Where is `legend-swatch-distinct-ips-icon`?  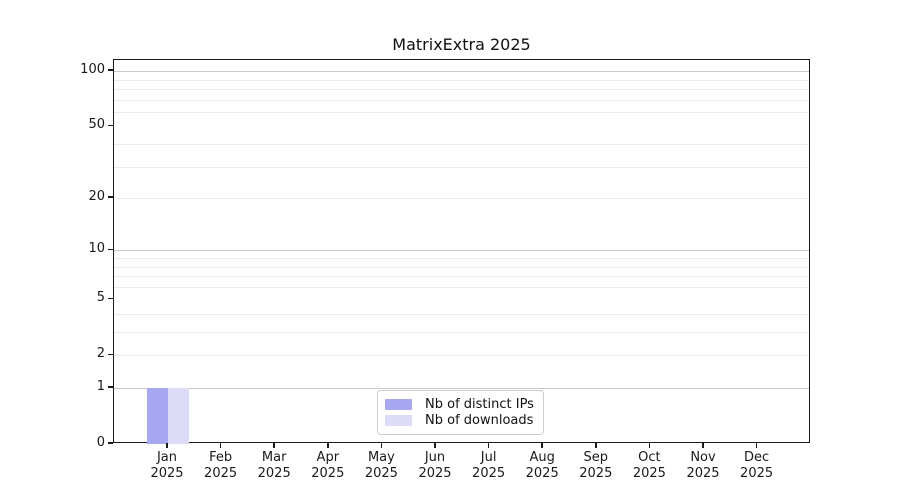
legend-swatch-distinct-ips-icon is located at coordinates (398, 404).